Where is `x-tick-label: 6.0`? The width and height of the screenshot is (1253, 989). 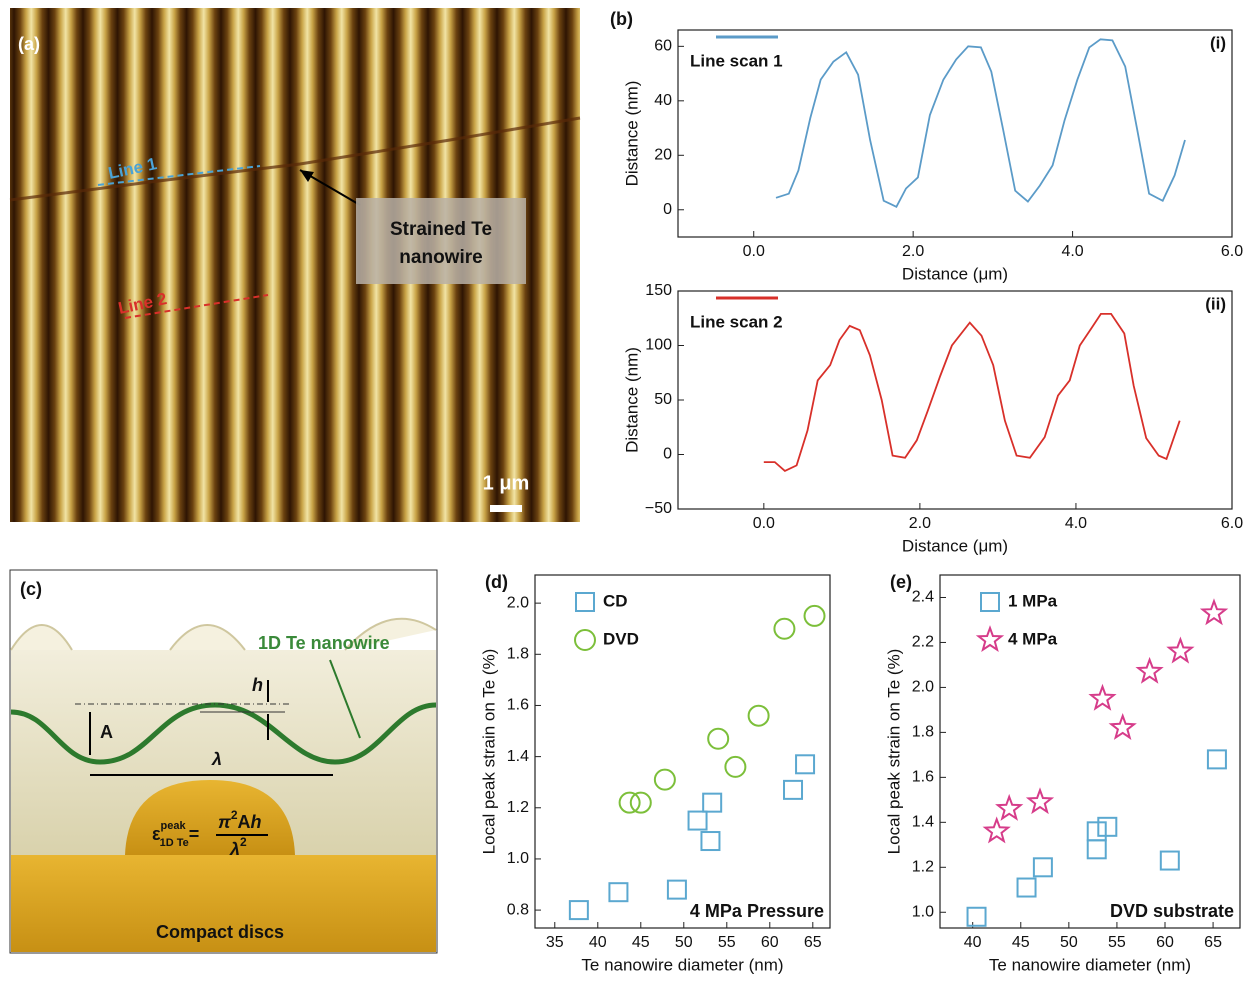
x-tick-label: 6.0 is located at coordinates (1232, 523).